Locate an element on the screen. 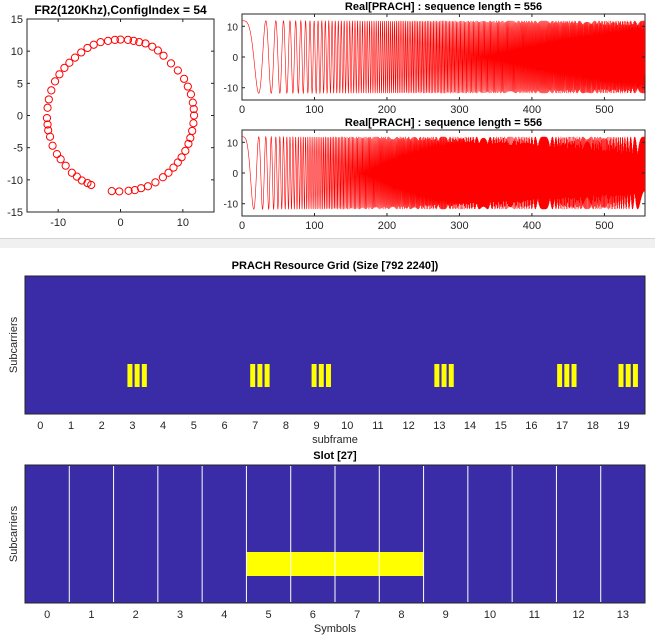  scatter-xtick-label: 0 is located at coordinates (120, 223).